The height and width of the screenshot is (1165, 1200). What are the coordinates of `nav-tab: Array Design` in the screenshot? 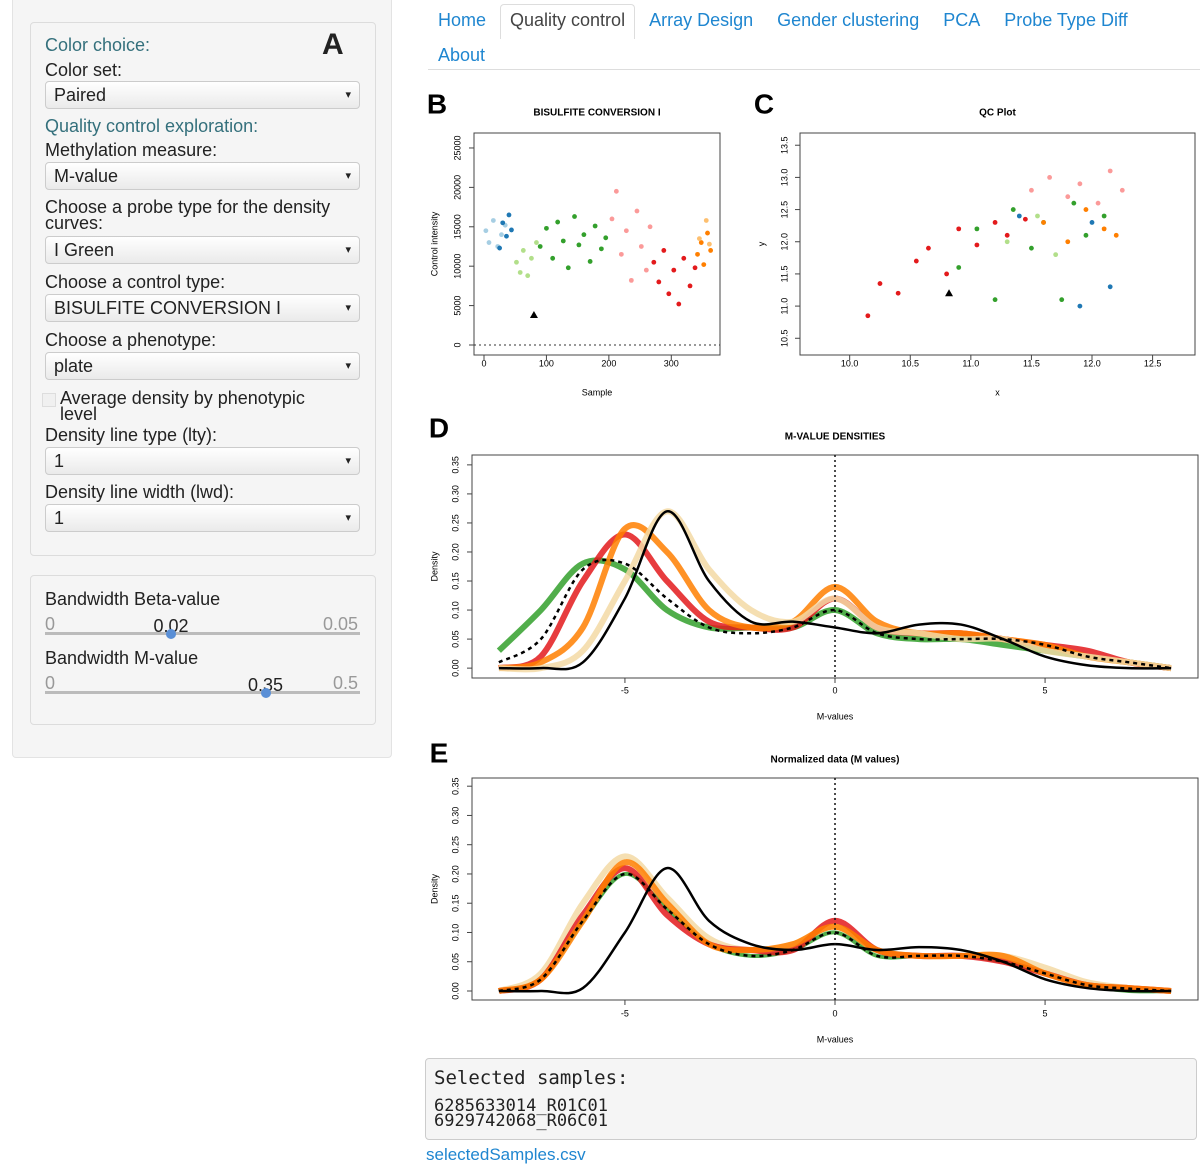 It's located at (701, 20).